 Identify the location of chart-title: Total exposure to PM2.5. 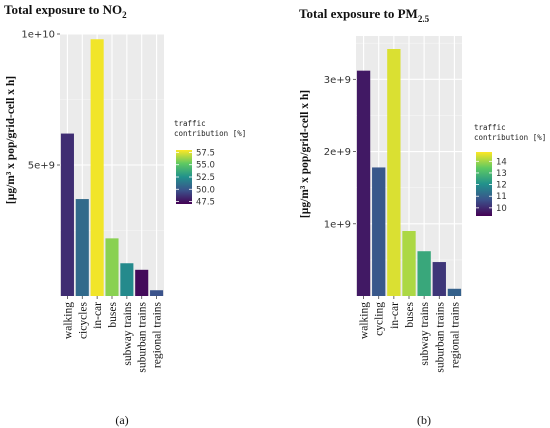
(364, 15).